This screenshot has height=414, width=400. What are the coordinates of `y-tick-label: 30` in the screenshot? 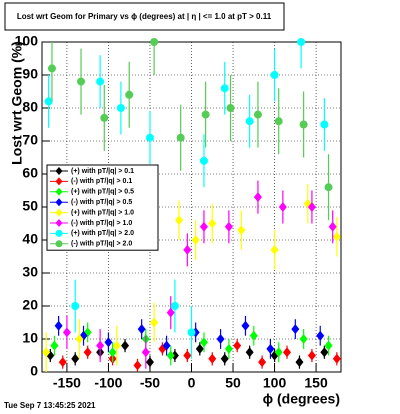 It's located at (30, 272).